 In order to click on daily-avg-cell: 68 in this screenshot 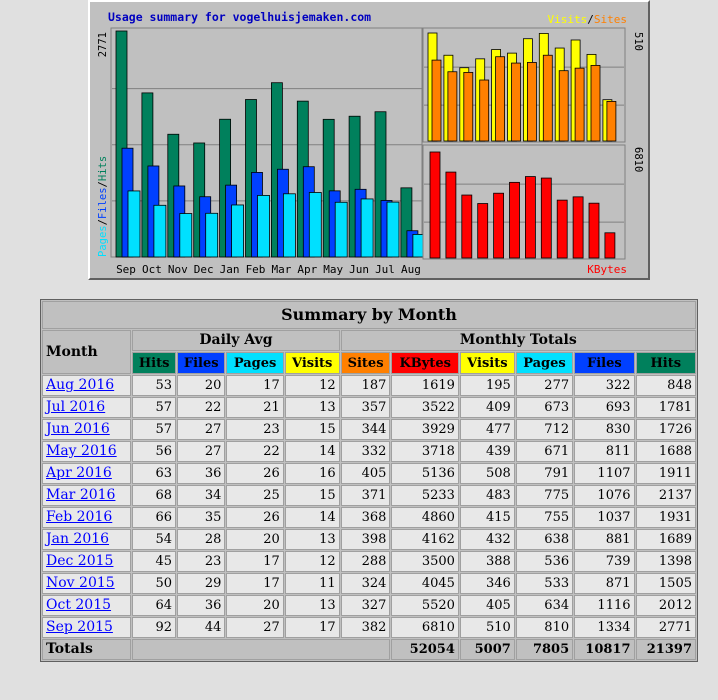, I will do `click(154, 495)`.